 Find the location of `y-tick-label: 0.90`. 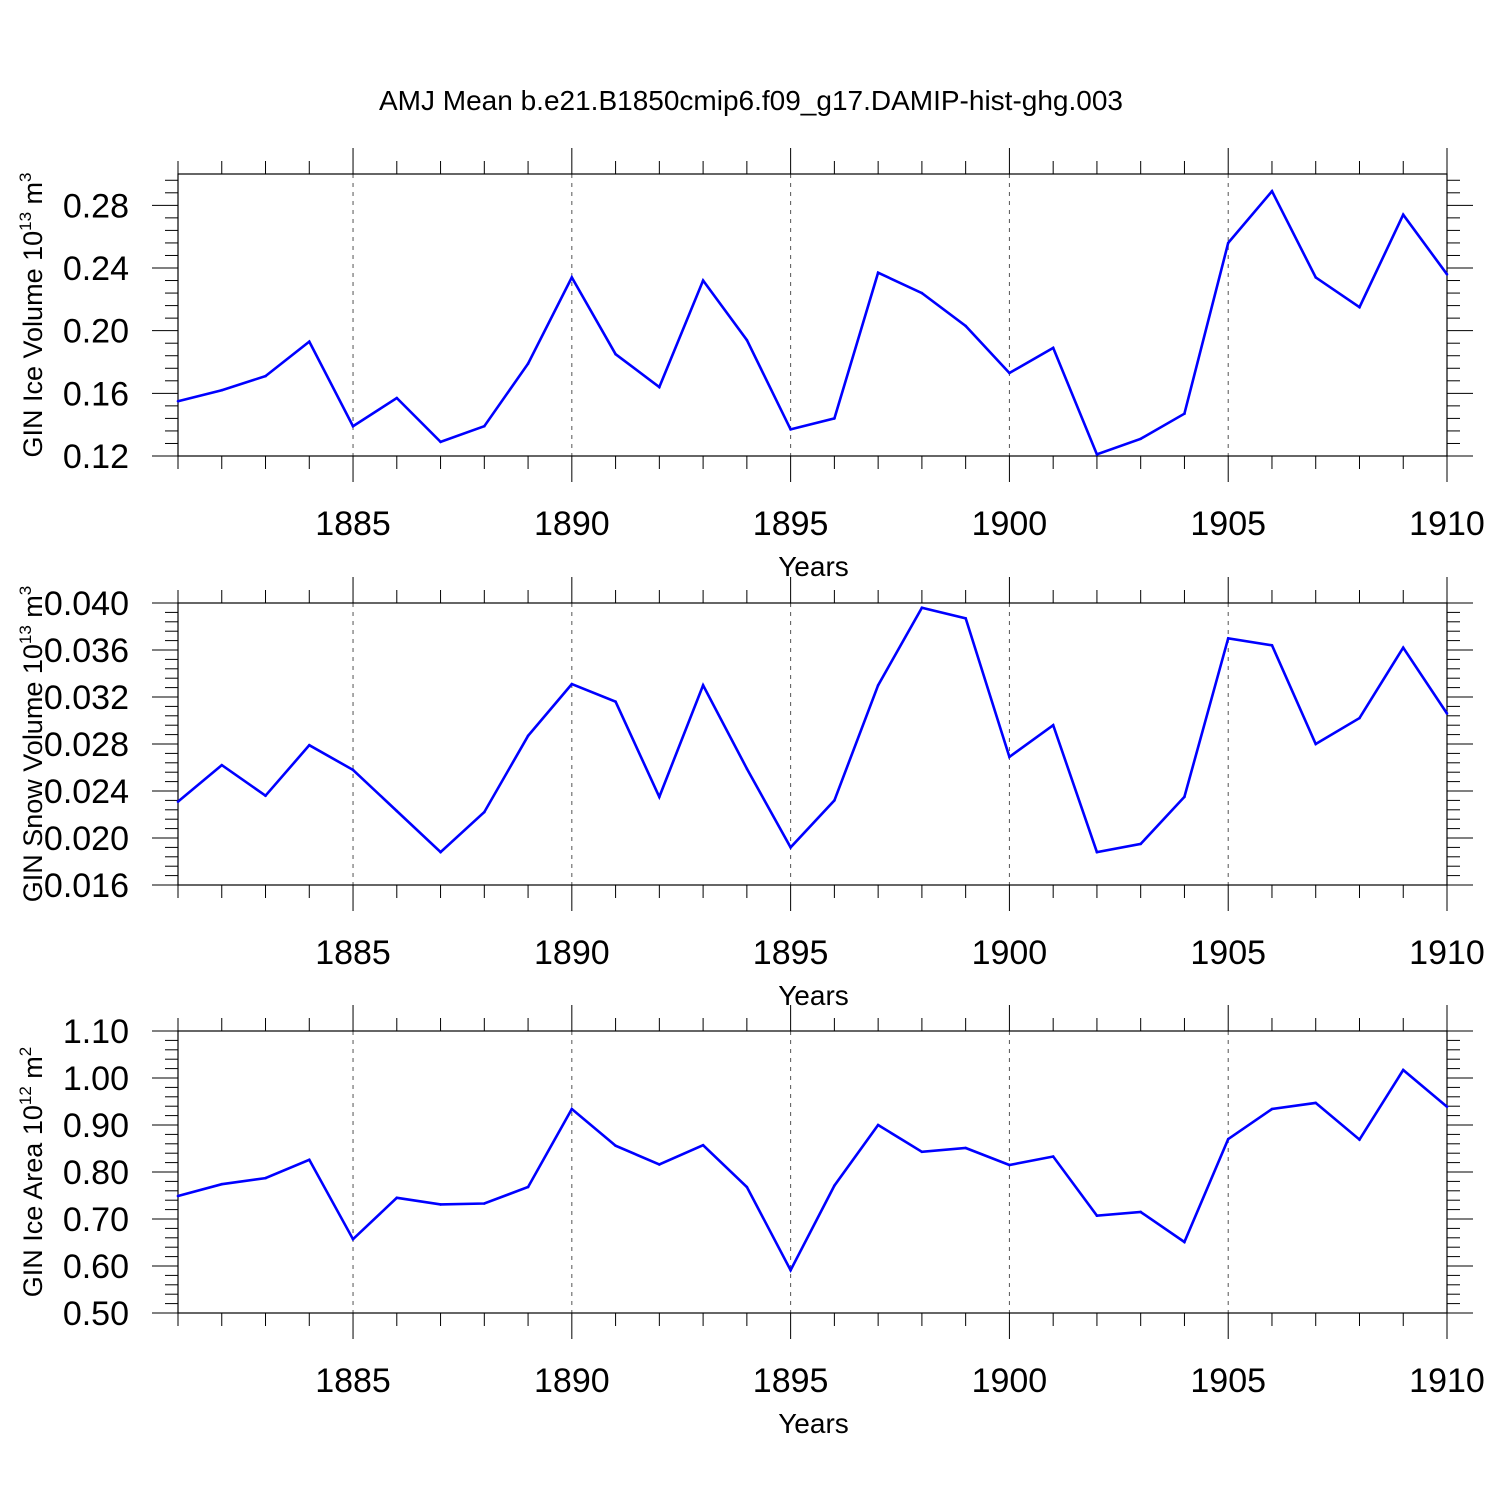

y-tick-label: 0.90 is located at coordinates (96, 1126).